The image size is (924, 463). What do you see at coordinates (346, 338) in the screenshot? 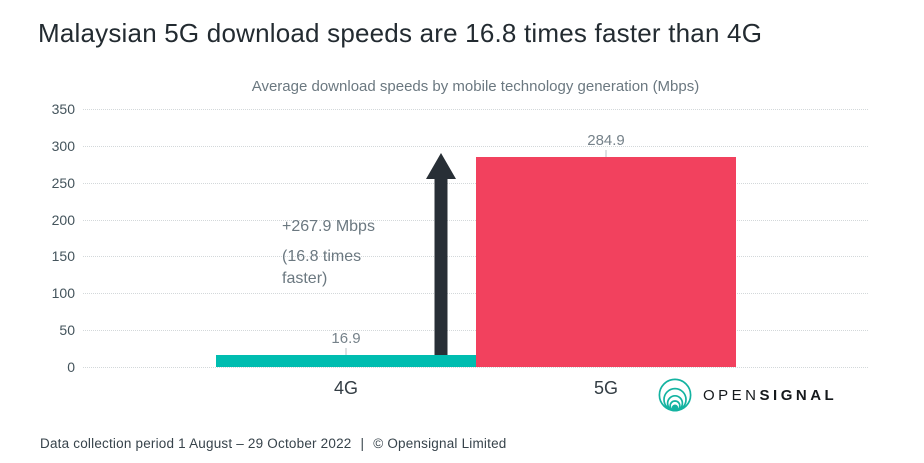
I see `value-label-4g: 16.9` at bounding box center [346, 338].